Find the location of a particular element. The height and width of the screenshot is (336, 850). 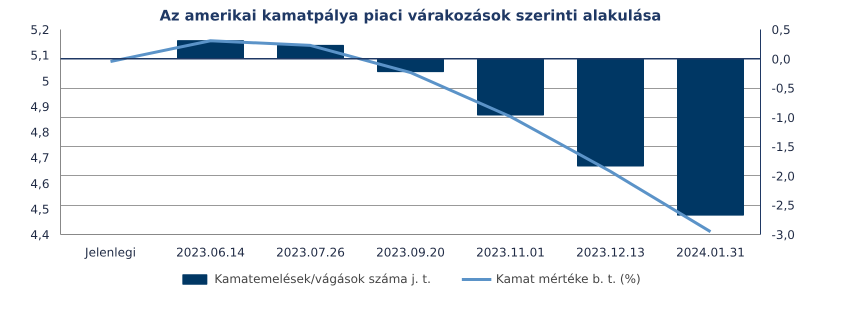

x-tick-label: 2023.07.26 is located at coordinates (310, 253).